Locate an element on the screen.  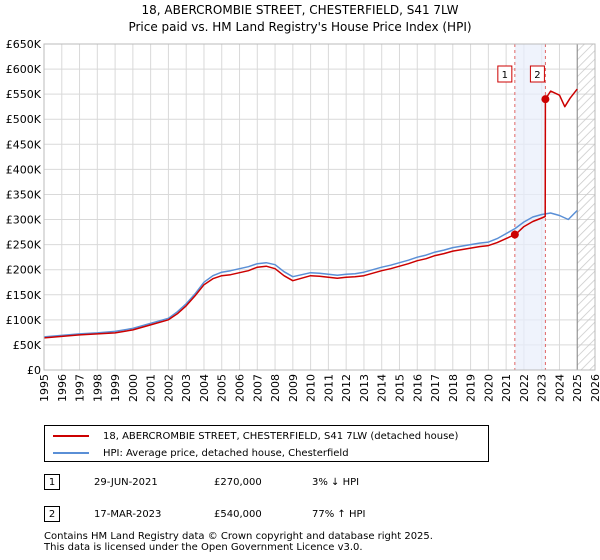
y-tick-label: £150K is located at coordinates (24, 295).